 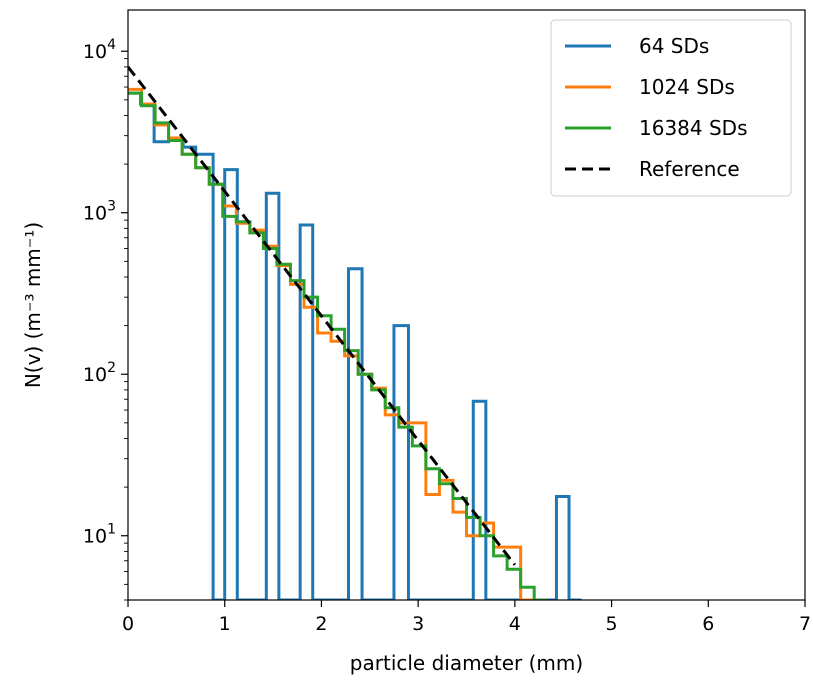 What do you see at coordinates (612, 624) in the screenshot?
I see `x-tick-label: 5` at bounding box center [612, 624].